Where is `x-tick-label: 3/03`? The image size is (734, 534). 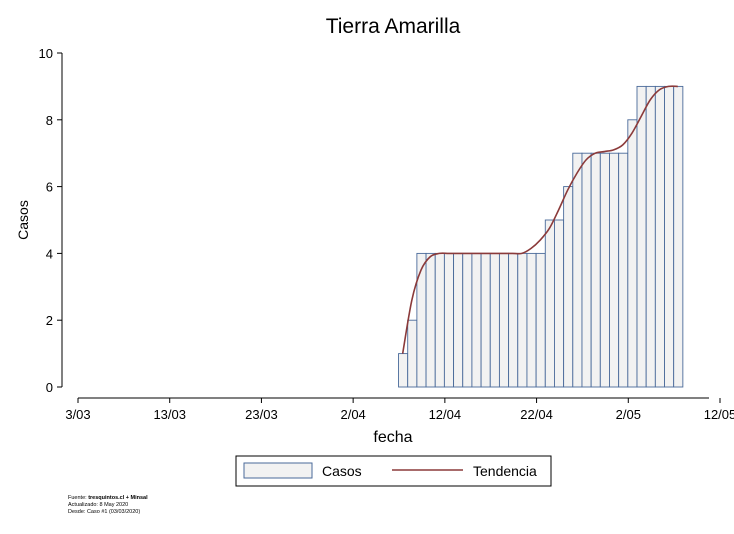 x-tick-label: 3/03 is located at coordinates (77, 414).